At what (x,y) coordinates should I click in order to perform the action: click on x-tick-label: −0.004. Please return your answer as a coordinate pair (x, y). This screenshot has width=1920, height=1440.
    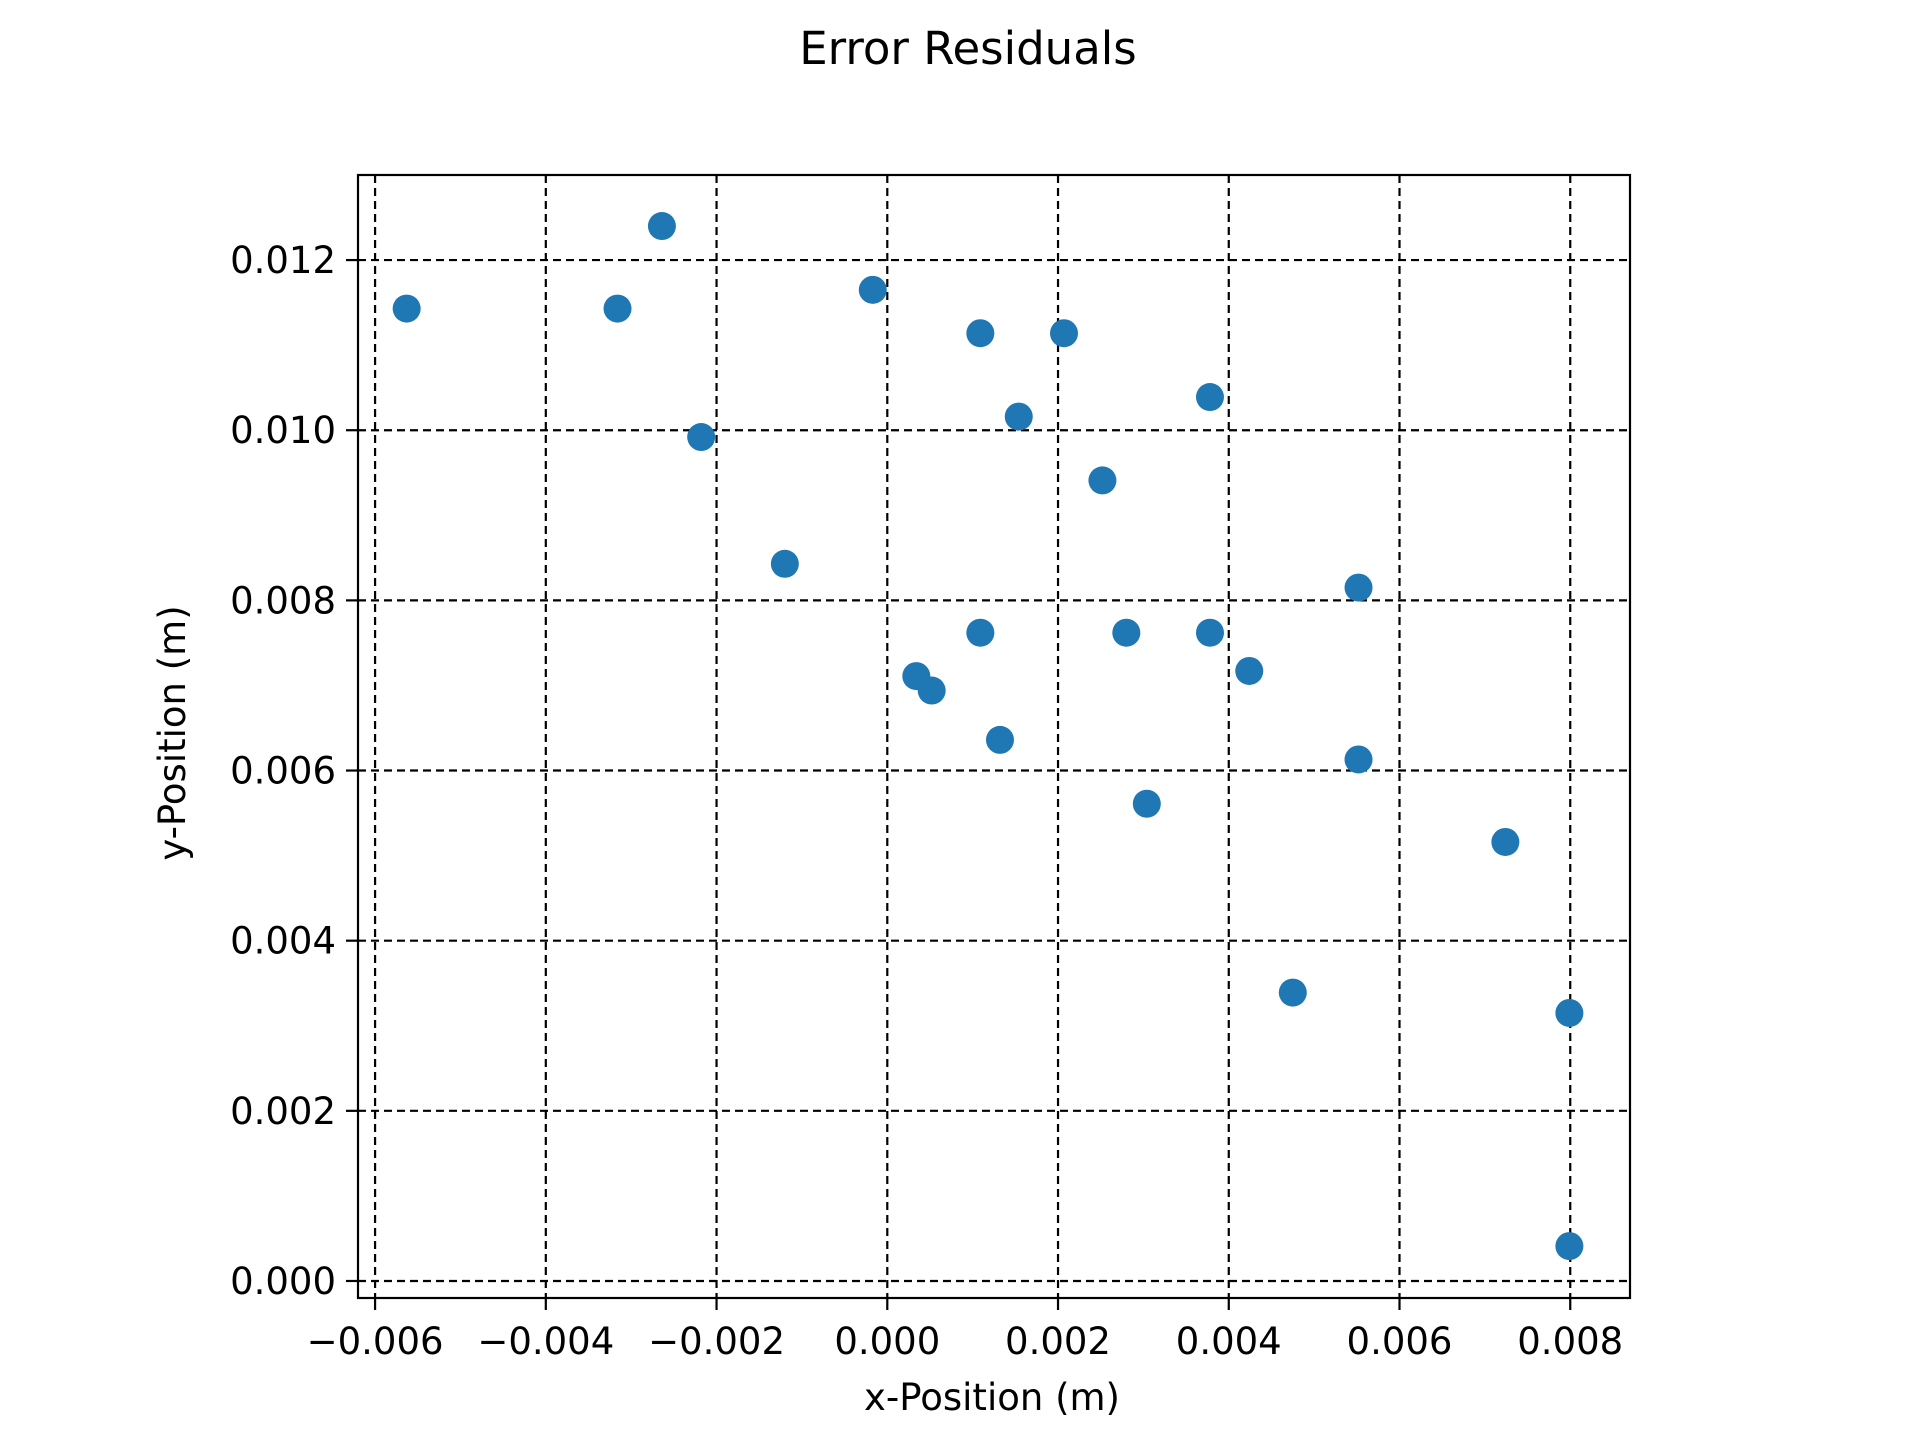
    Looking at the image, I should click on (545, 1341).